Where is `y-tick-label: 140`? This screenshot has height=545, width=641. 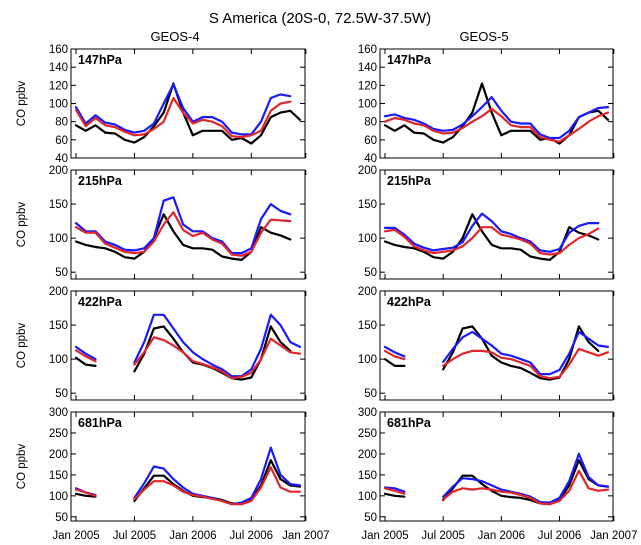 y-tick-label: 140 is located at coordinates (367, 68).